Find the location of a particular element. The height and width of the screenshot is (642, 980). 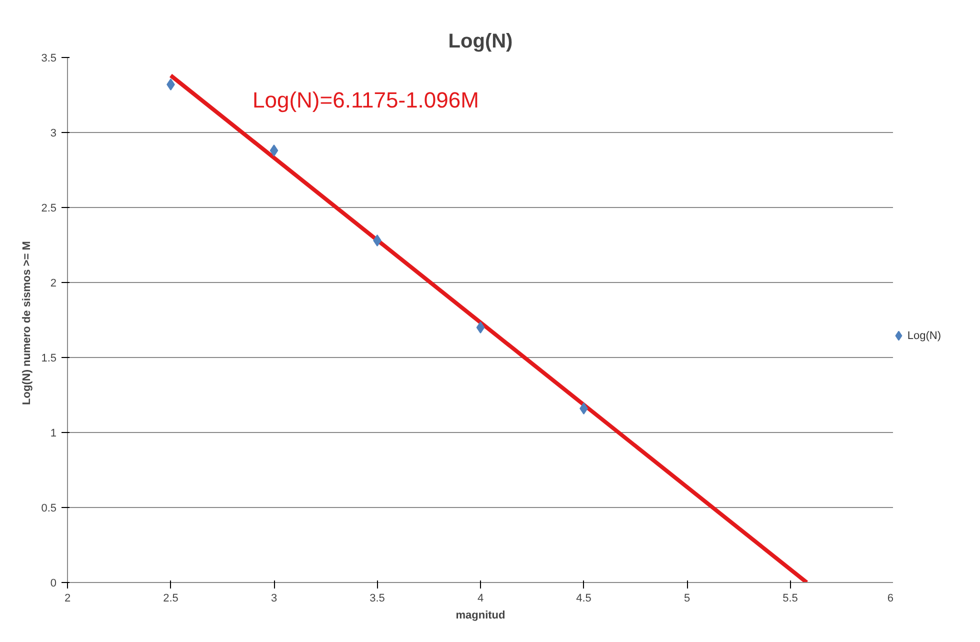

x-tick-label: 2.5 is located at coordinates (170, 598).